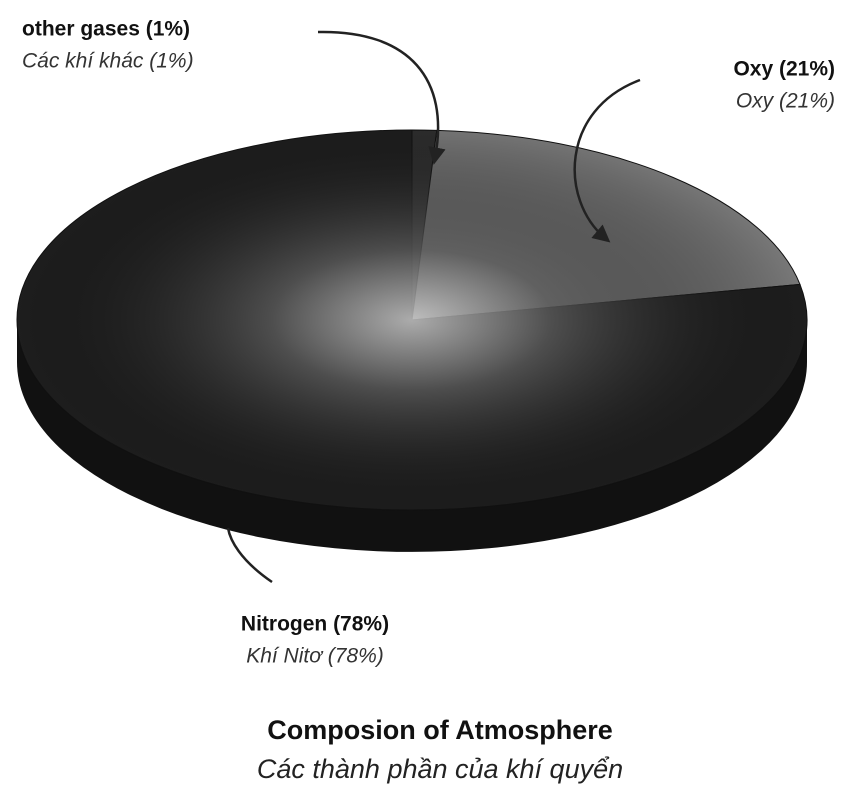 Image resolution: width=844 pixels, height=801 pixels. I want to click on chart-title: Composion of Atmosphere, so click(440, 730).